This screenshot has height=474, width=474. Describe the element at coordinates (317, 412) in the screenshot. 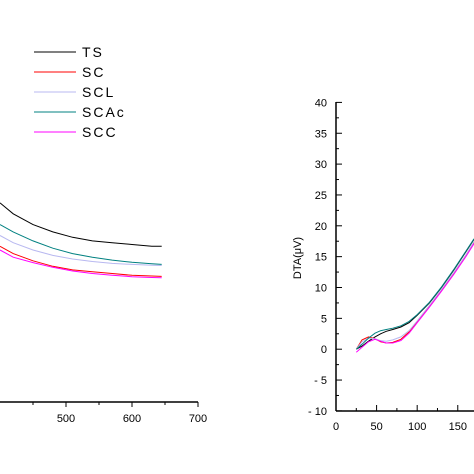

I see `right-y-tick-label: - 10` at that location.